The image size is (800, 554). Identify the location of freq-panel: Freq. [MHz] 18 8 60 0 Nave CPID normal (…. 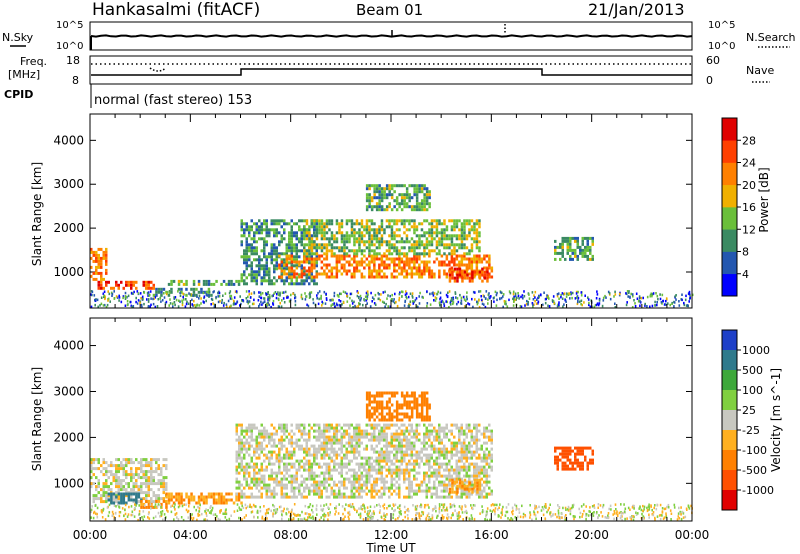
(389, 81).